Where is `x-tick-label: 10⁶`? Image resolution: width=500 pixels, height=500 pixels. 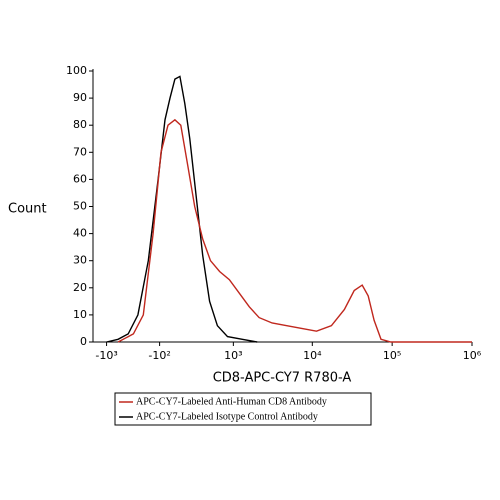
x-tick-label: 10⁶ is located at coordinates (472, 355).